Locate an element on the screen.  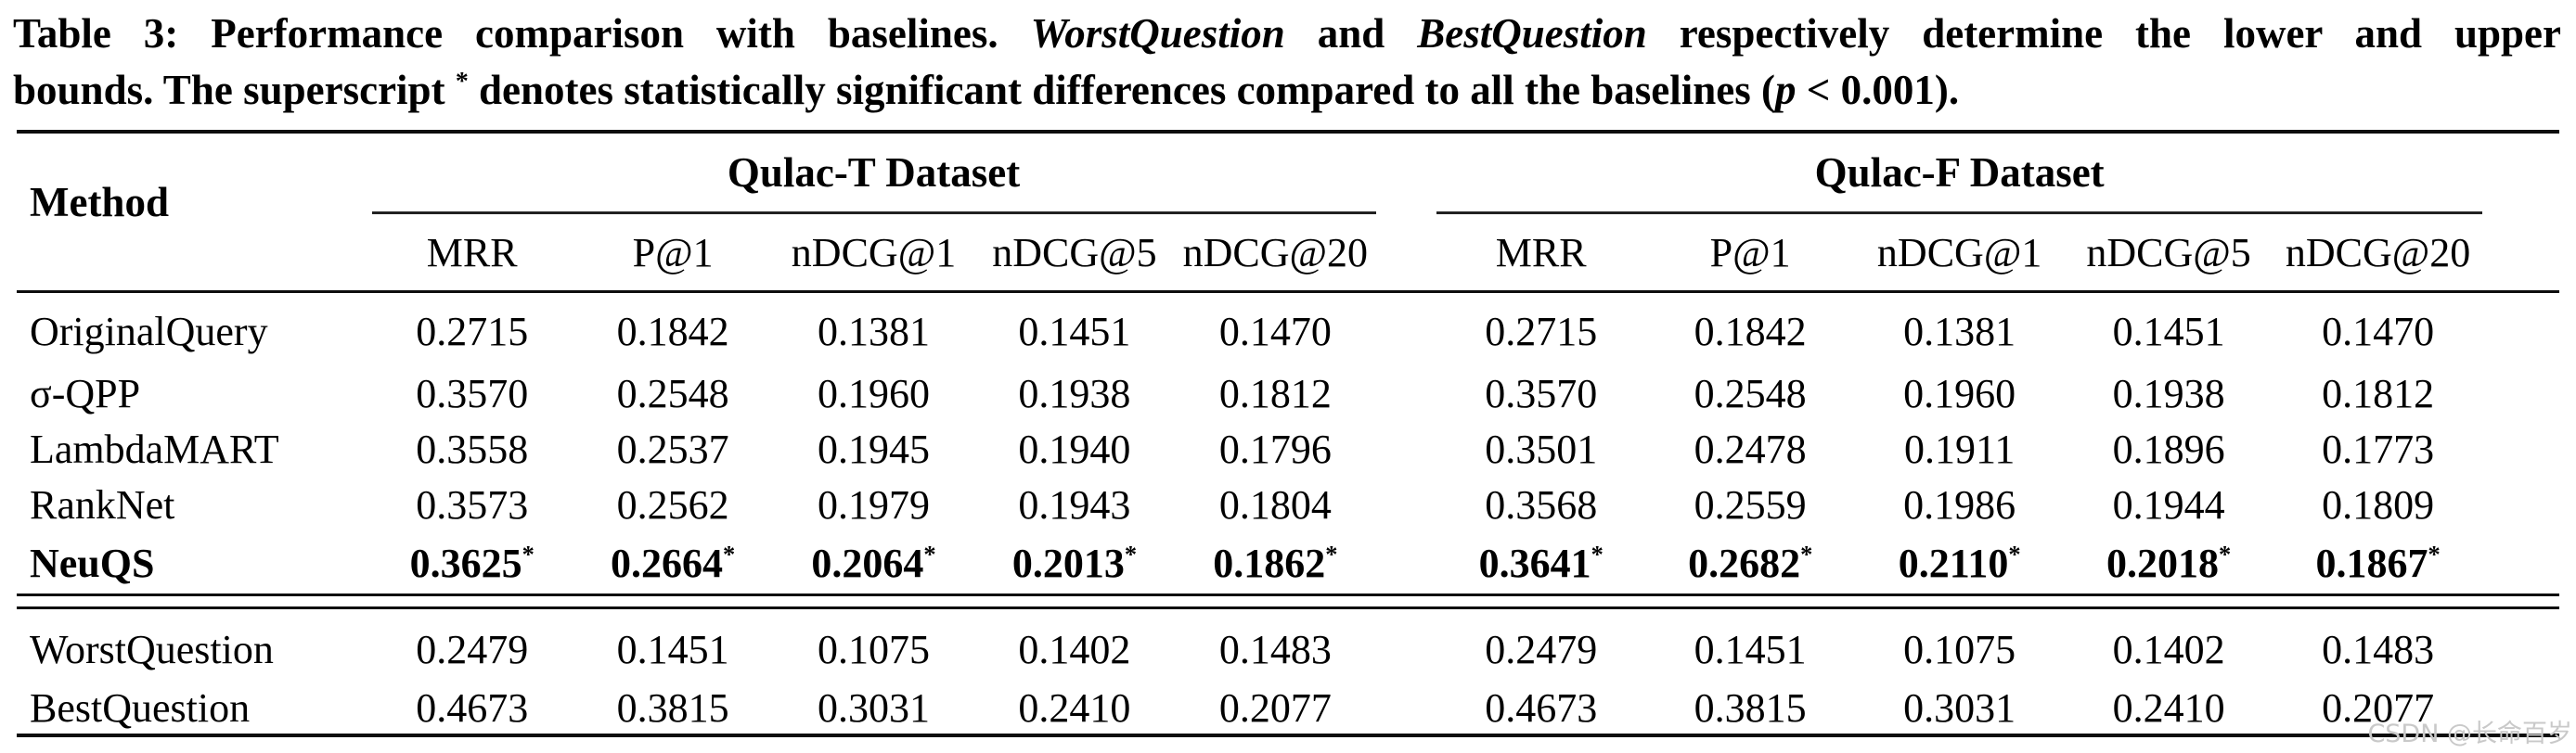
metric-value: 0.1867* is located at coordinates (2378, 564).